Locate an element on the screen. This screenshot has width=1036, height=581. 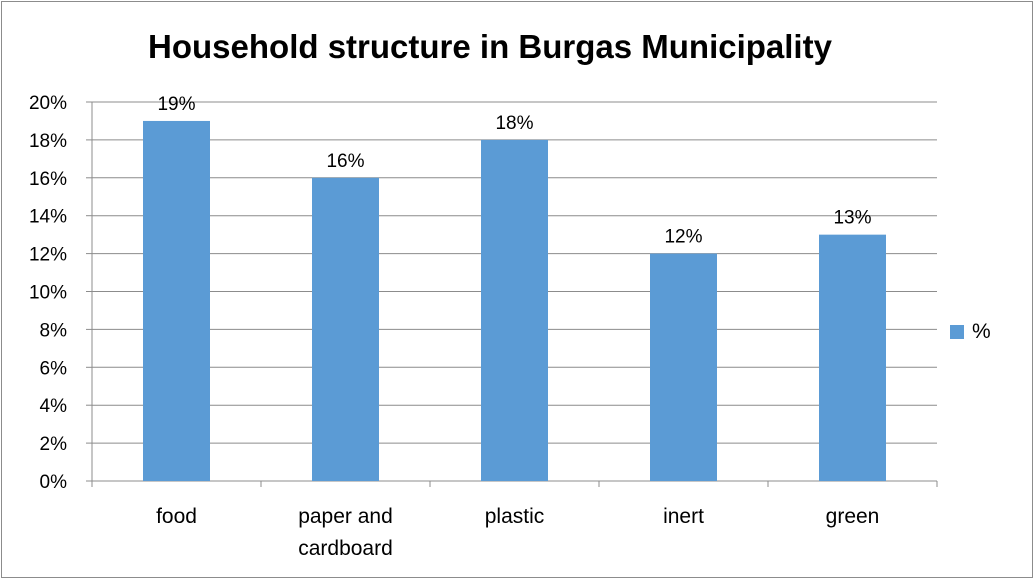
data-label: 18% is located at coordinates (514, 123).